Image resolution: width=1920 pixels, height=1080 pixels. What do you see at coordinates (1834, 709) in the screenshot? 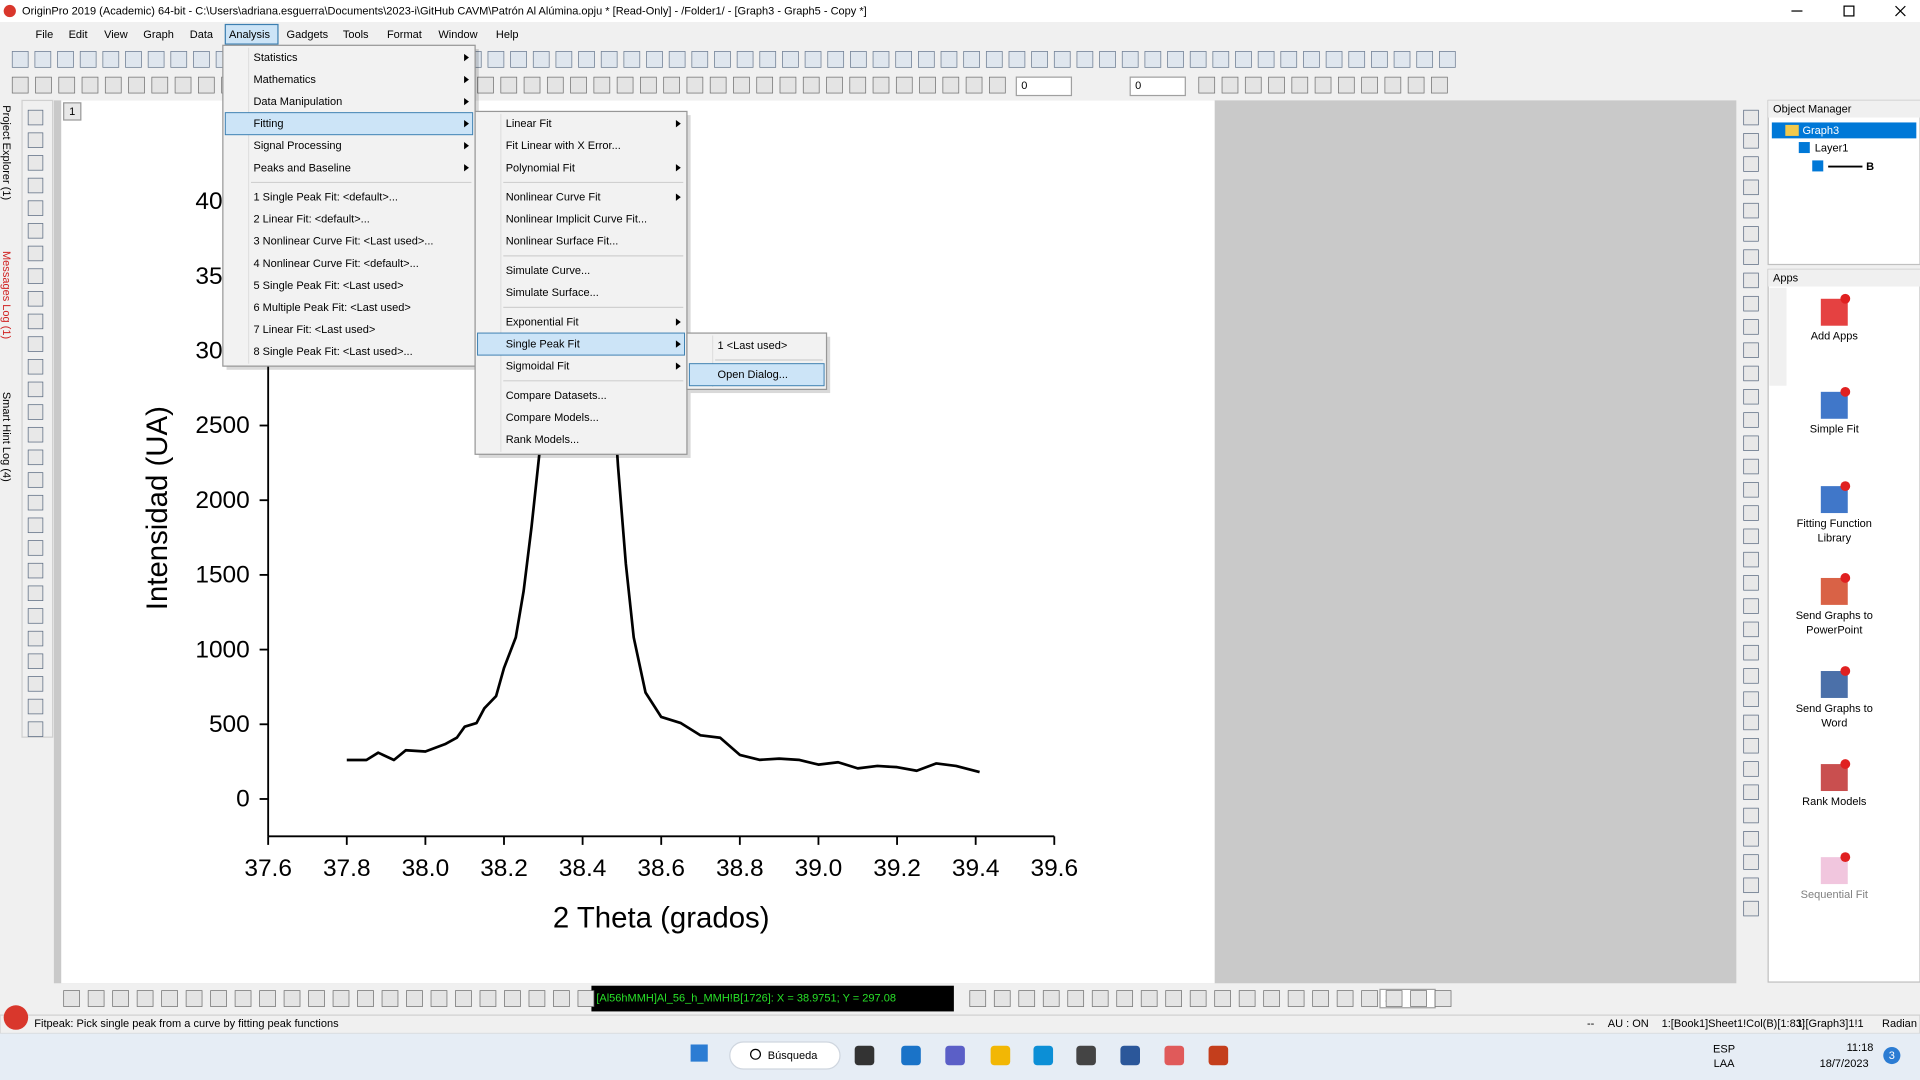
I see `app-label: Send Graphs to` at bounding box center [1834, 709].